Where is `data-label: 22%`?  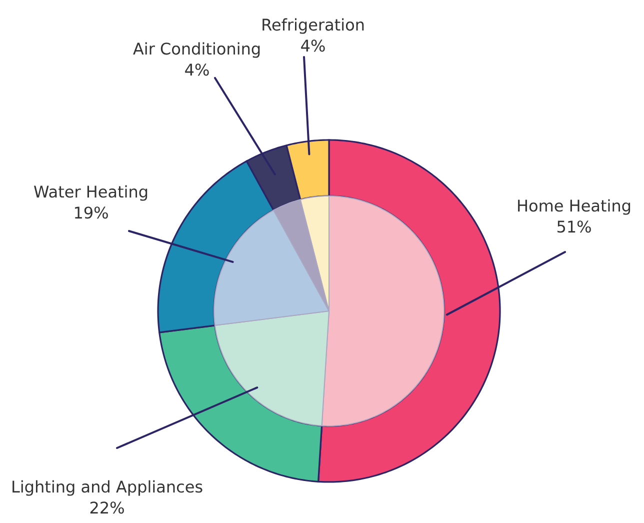
data-label: 22% is located at coordinates (107, 508).